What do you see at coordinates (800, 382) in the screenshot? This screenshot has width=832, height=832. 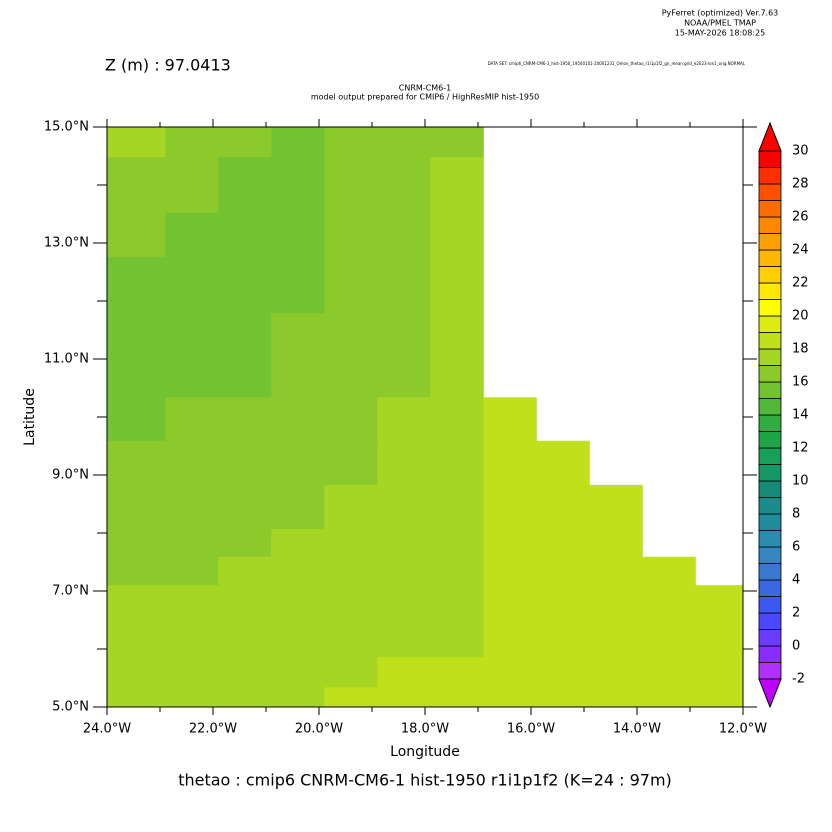 I see `colorbar-label: 16` at bounding box center [800, 382].